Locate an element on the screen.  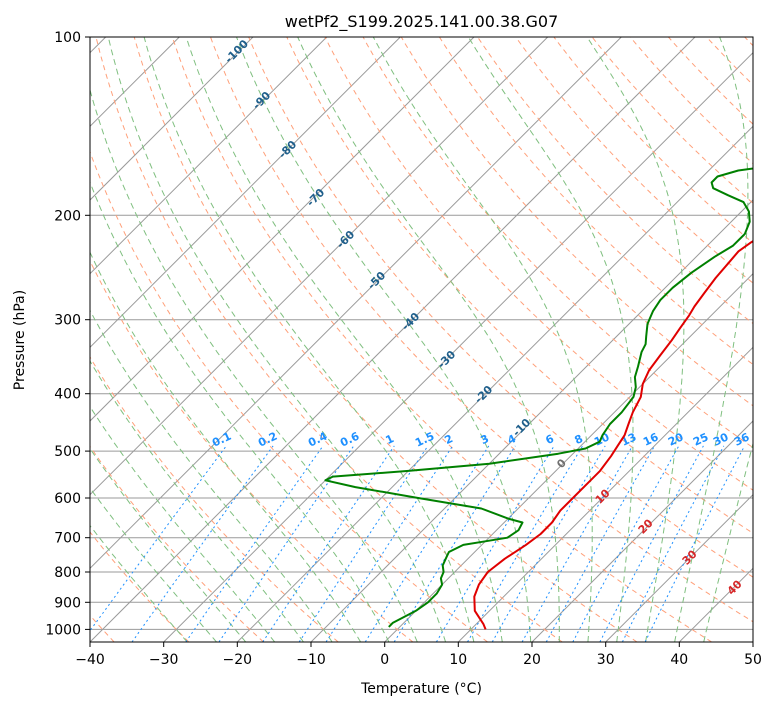
moist-adiabat-label: 0 is located at coordinates (561, 463).